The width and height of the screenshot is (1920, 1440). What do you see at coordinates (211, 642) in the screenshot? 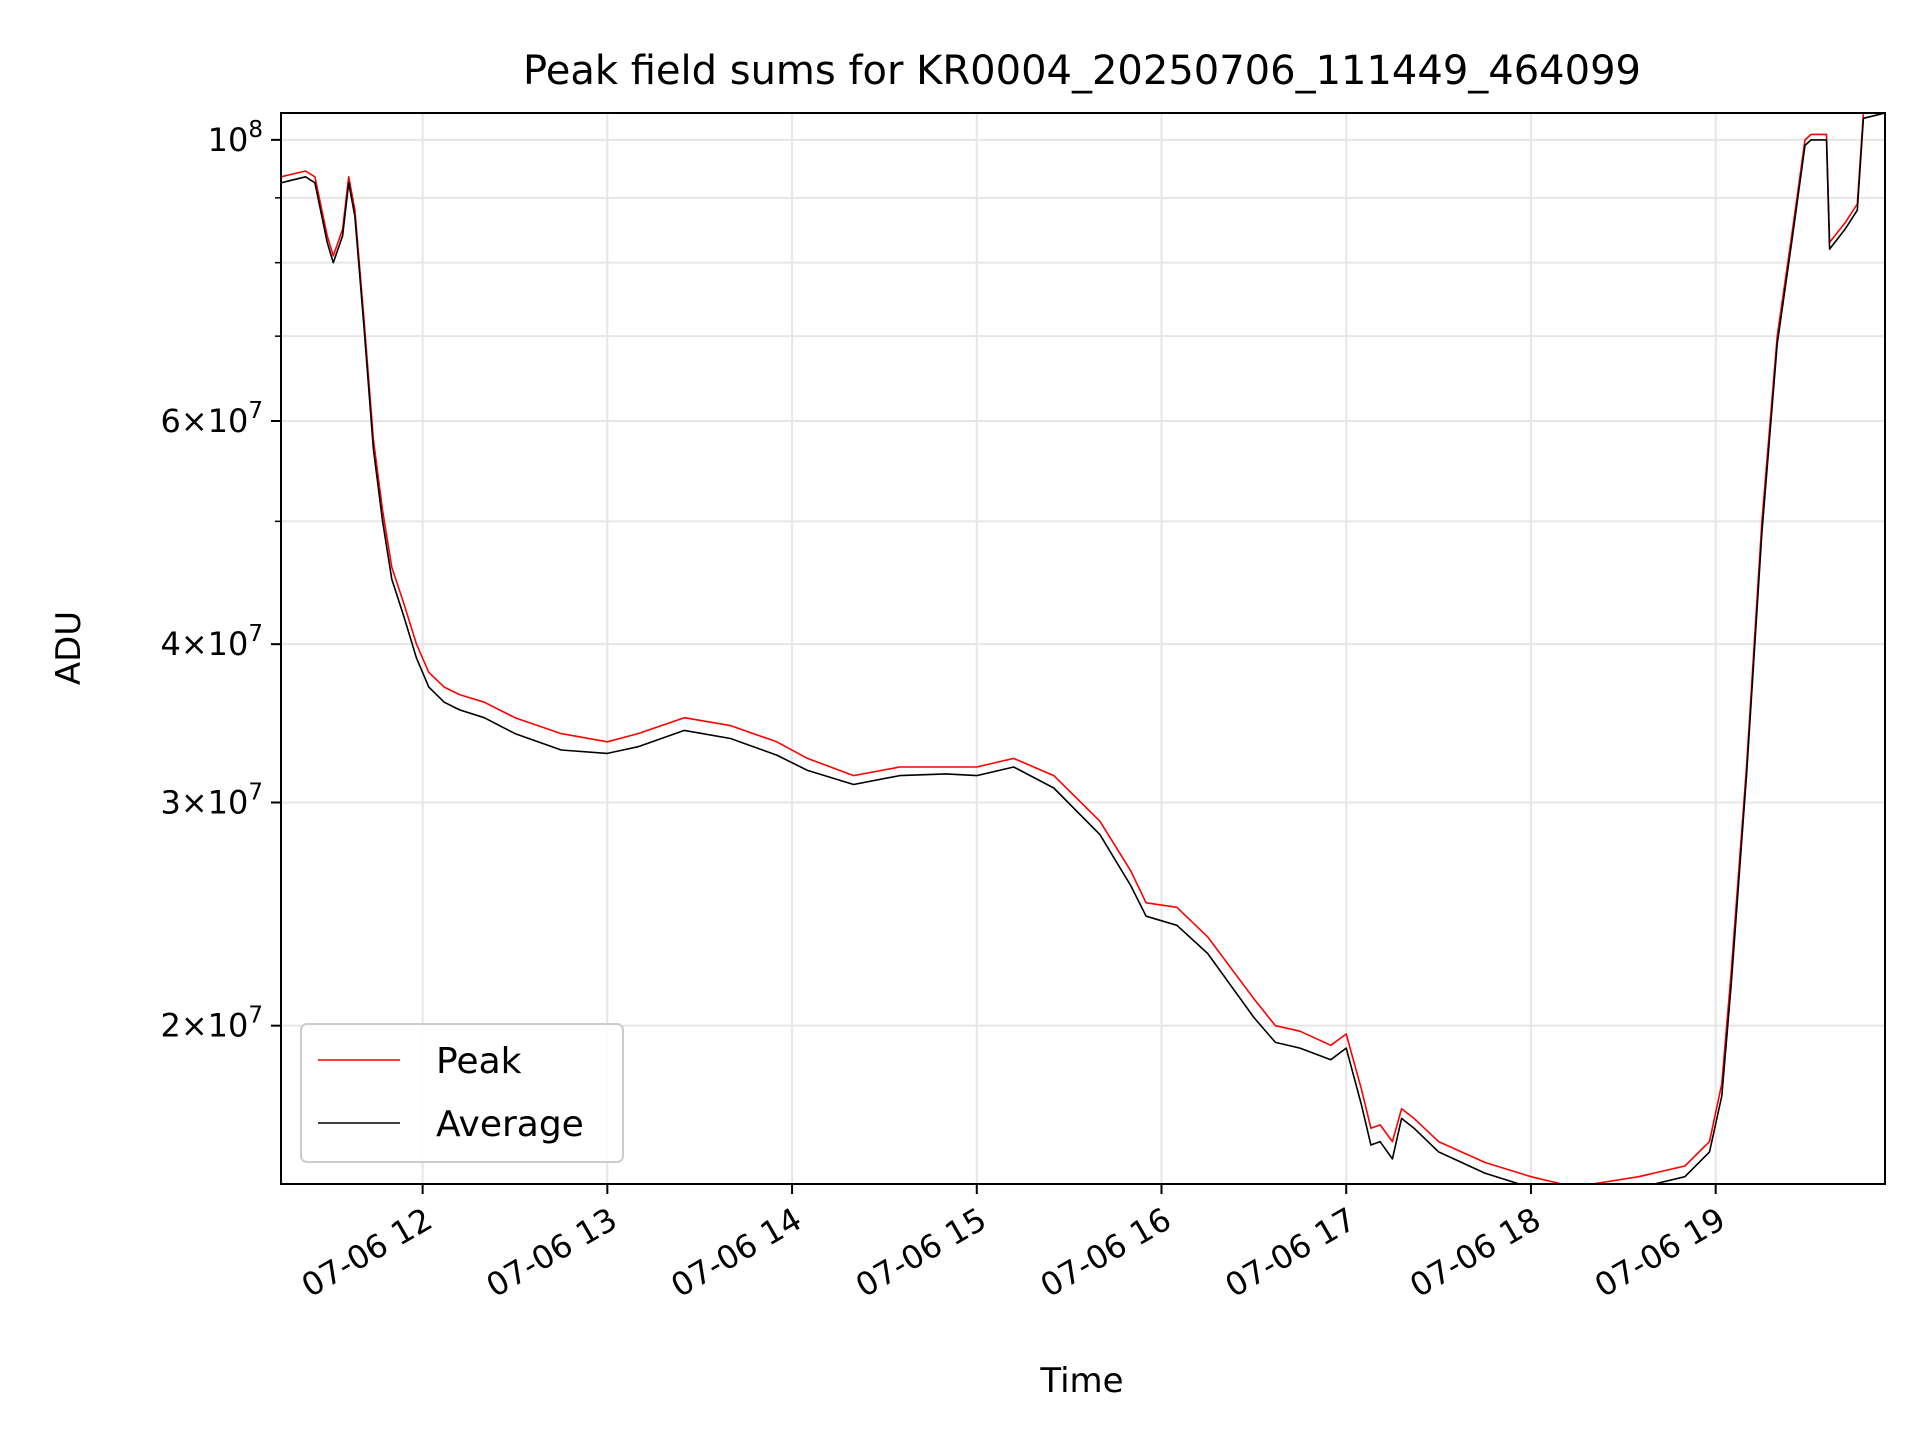
I see `y-tick-label: 4×107` at bounding box center [211, 642].